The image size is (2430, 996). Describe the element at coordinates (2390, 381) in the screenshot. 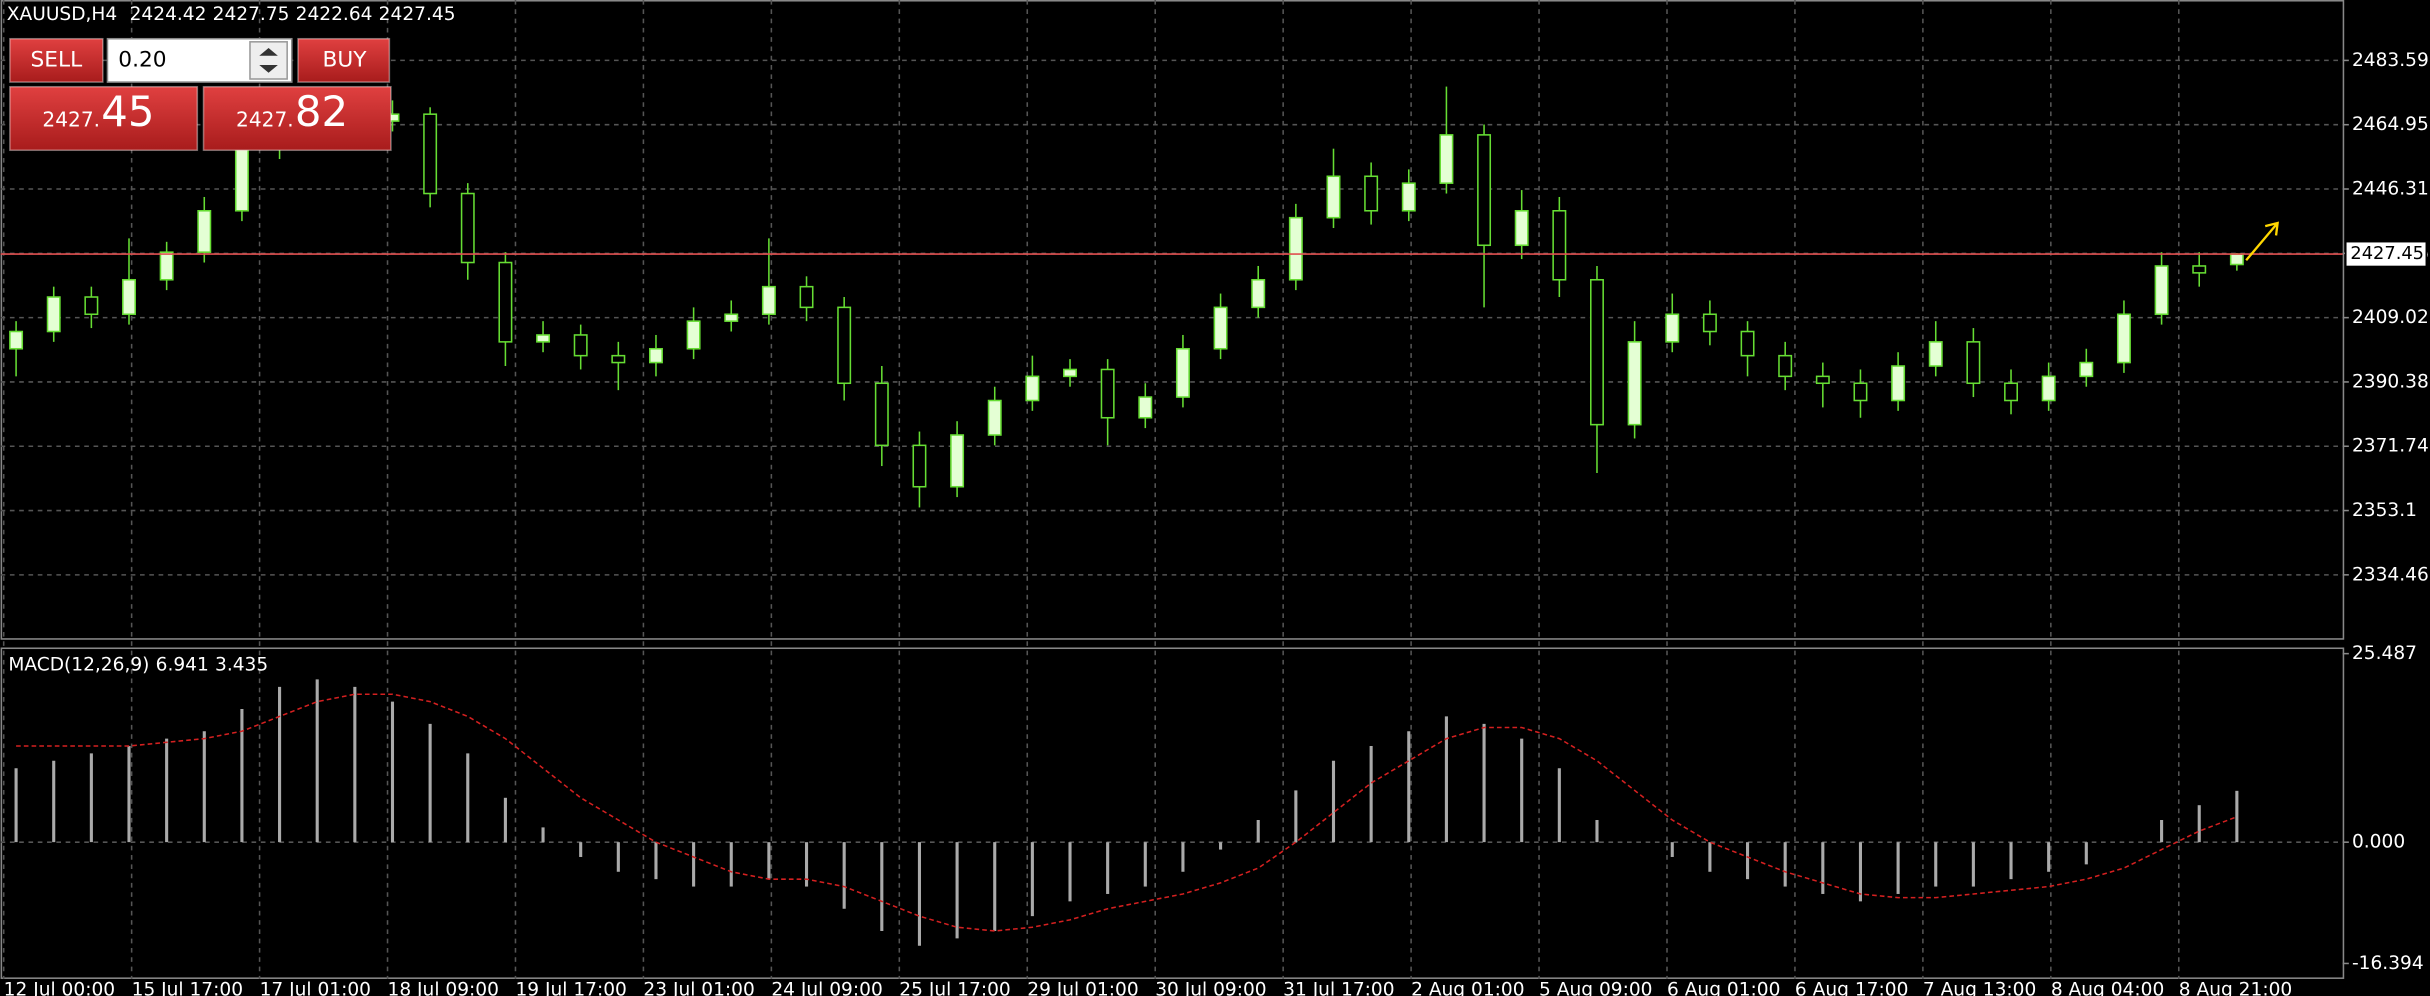

I see `y-tick-label: 2390.38` at that location.